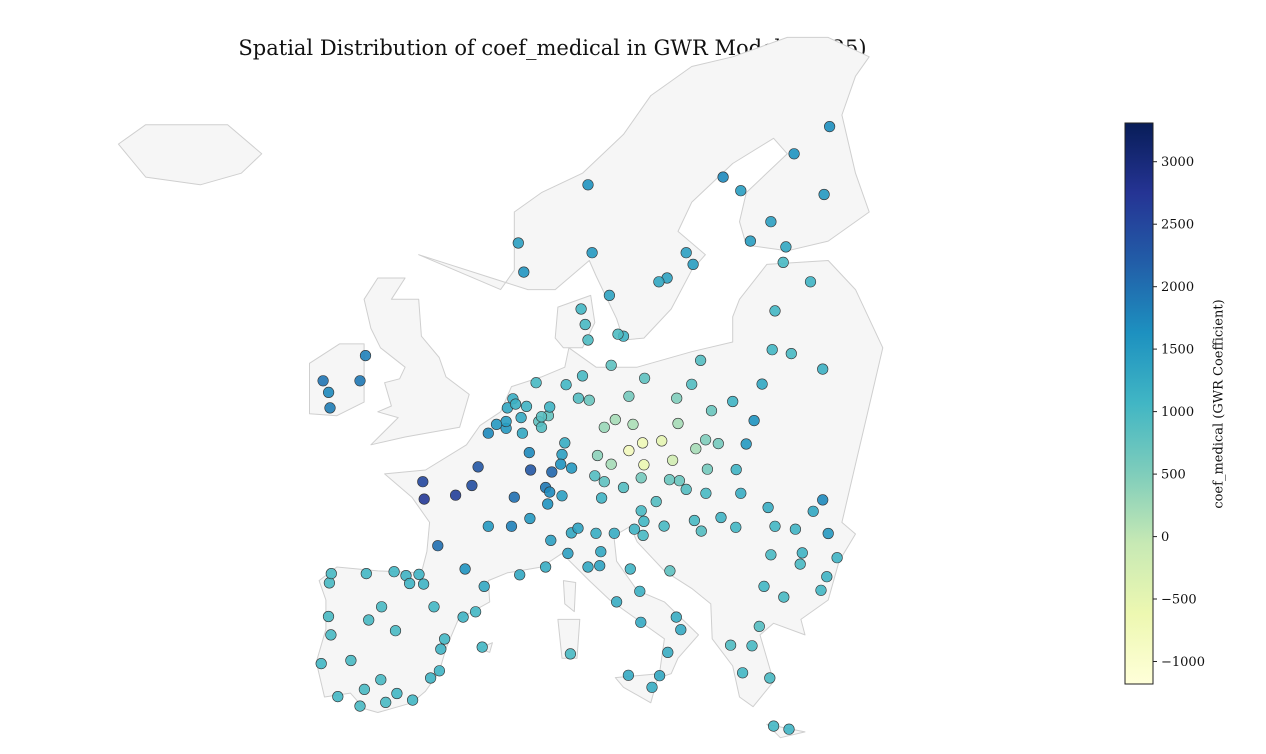 The image size is (1266, 754). I want to click on colorbar-ticks: 3000 2500 2000 1500 1000 500 0 −500 −1000, so click(1179, 412).